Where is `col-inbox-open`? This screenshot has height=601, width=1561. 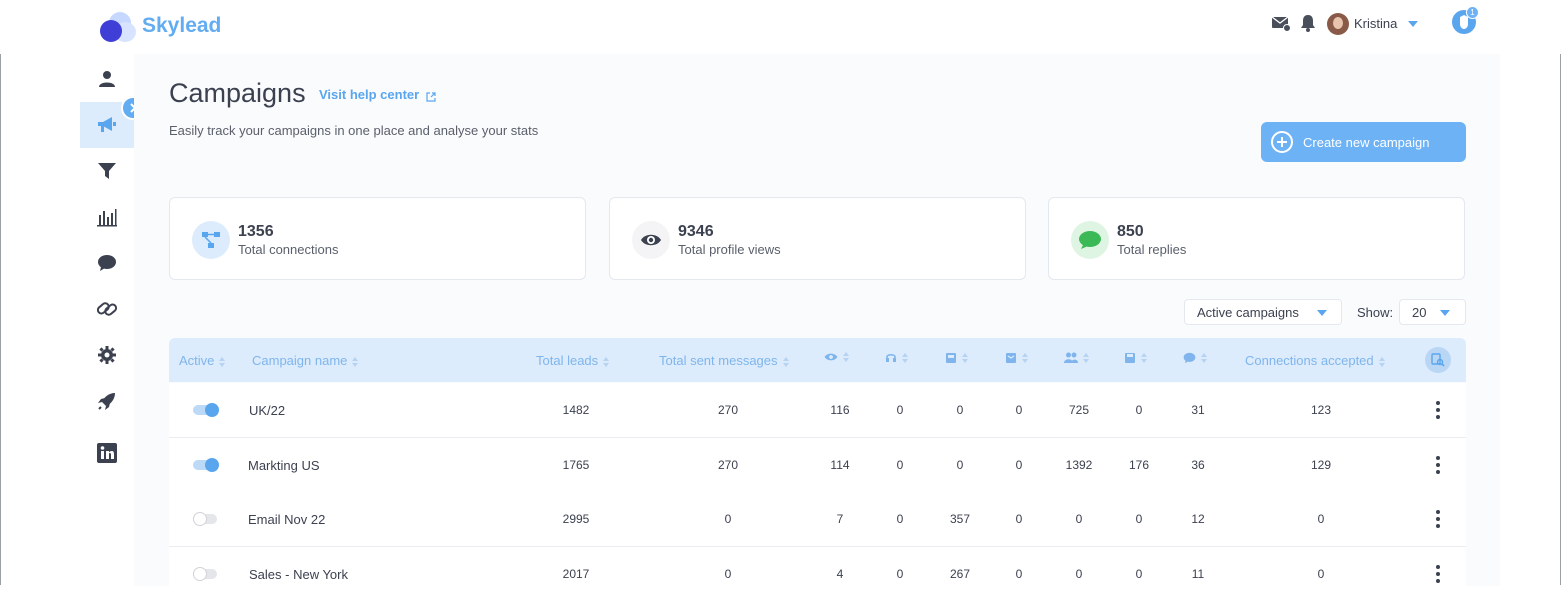
col-inbox-open is located at coordinates (1016, 358).